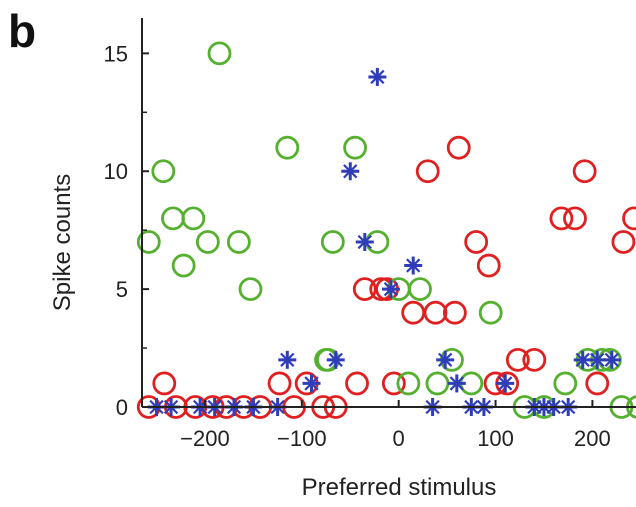 The image size is (636, 507). Describe the element at coordinates (399, 487) in the screenshot. I see `x-axis-title: Preferred stimulus` at that location.